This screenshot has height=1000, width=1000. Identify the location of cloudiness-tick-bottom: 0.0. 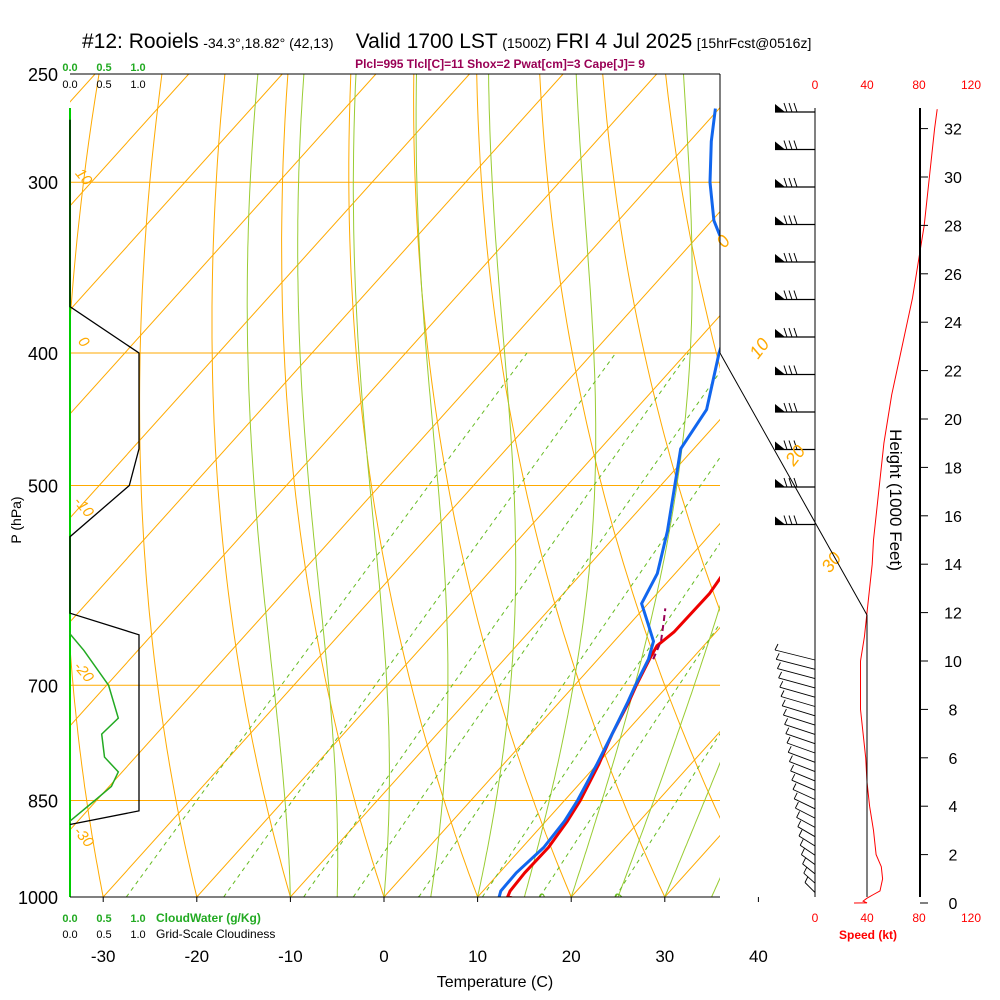
(69, 935).